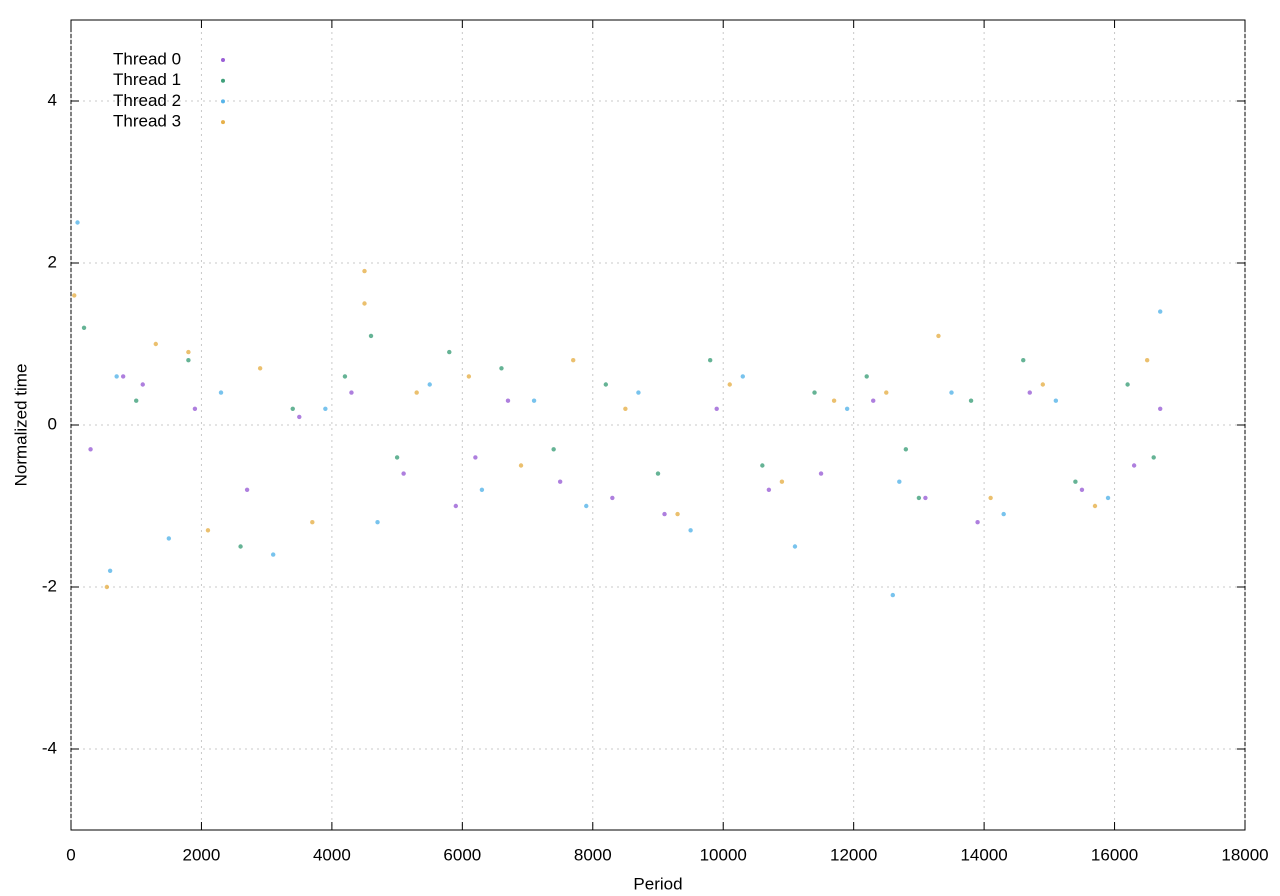  I want to click on legend-label: Thread 3, so click(147, 121).